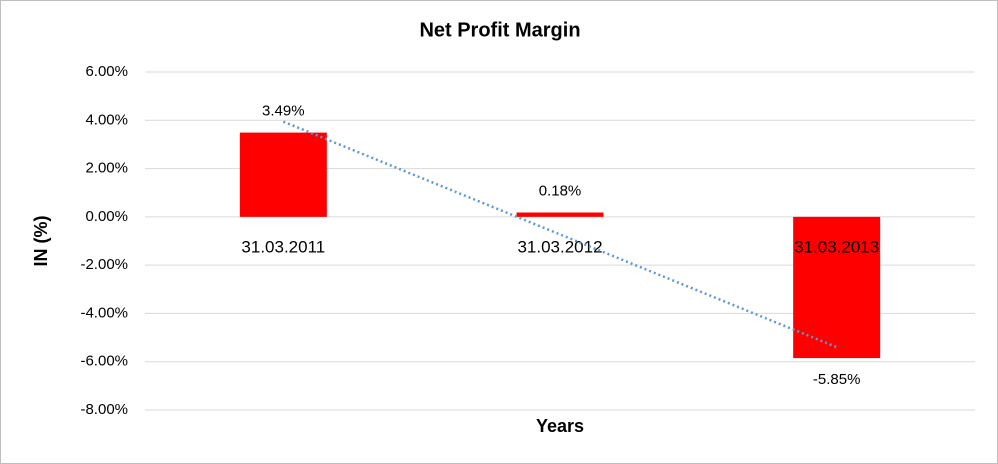  What do you see at coordinates (104, 264) in the screenshot?
I see `y-tick-label: -2.00%` at bounding box center [104, 264].